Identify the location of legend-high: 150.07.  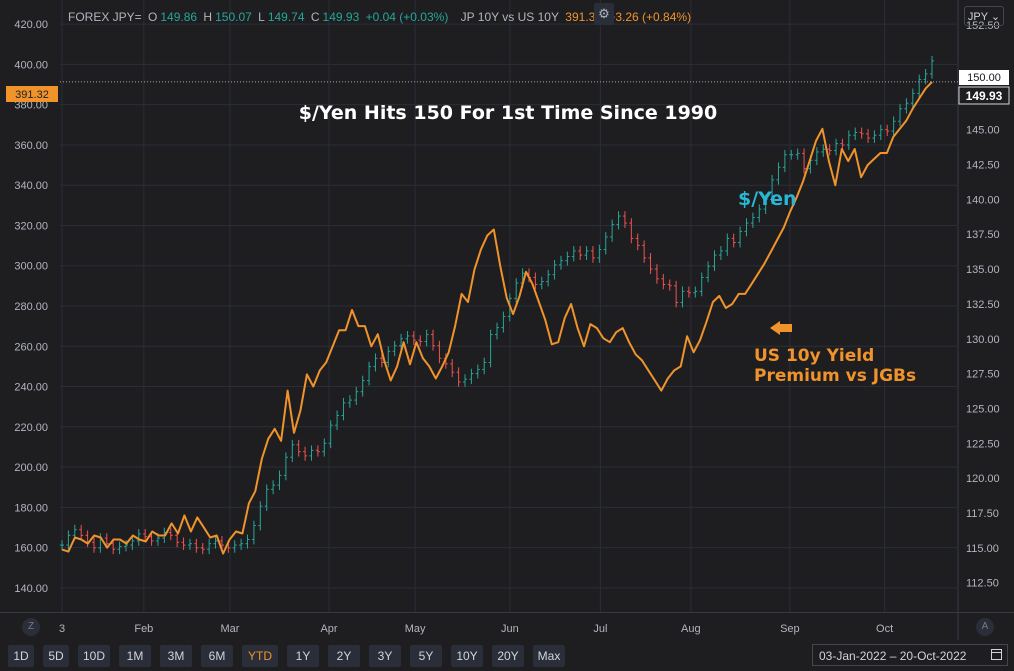
(233, 17).